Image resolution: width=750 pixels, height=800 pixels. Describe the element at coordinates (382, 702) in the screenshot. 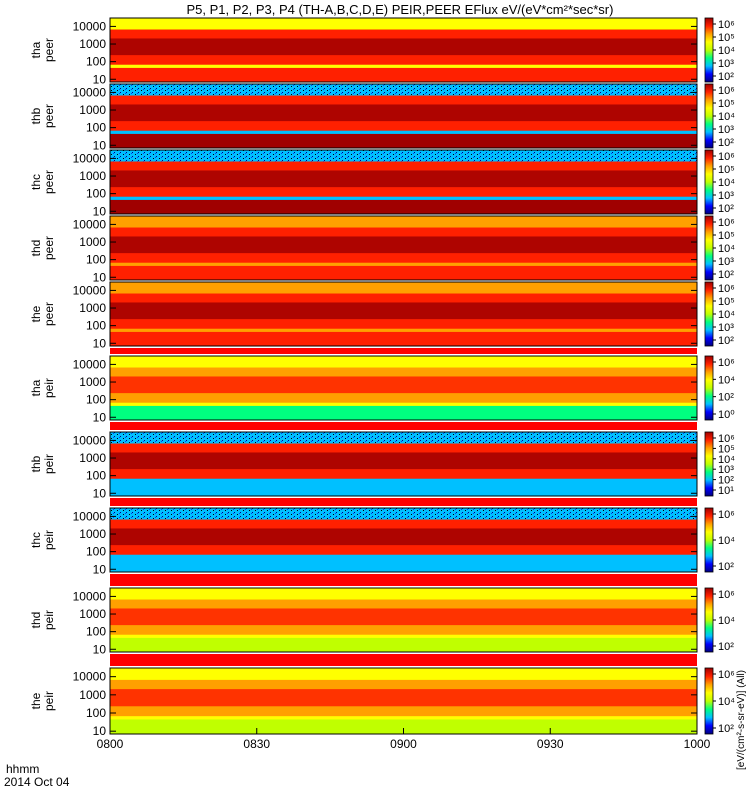

I see `panel-the-peir: 10 100 1000 10000 the peir 10⁶ 10⁴ 10²` at that location.